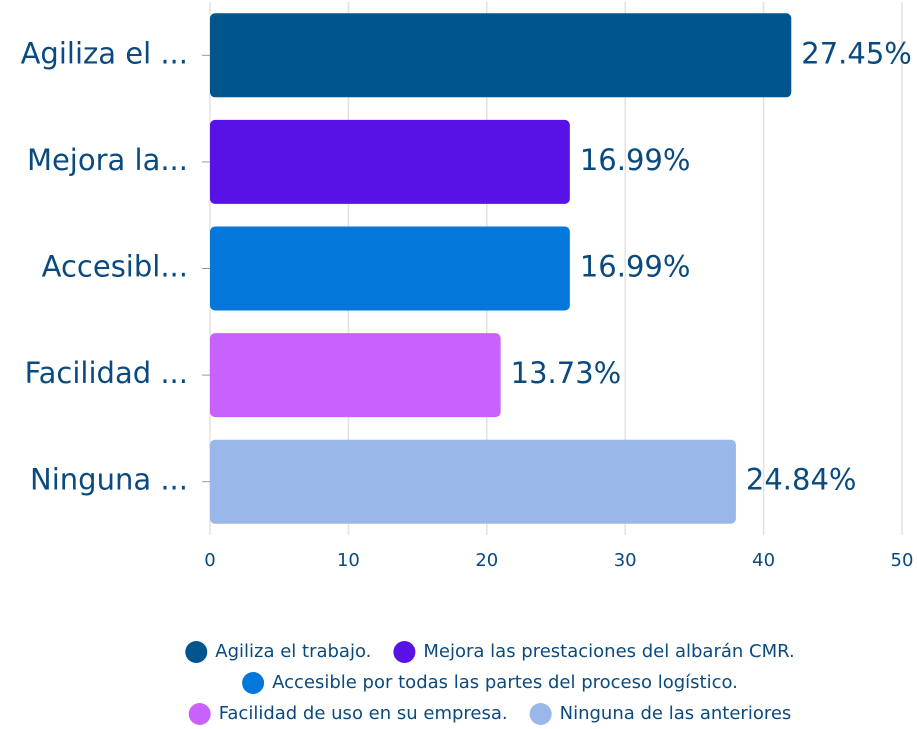  I want to click on x-tick-label: 30, so click(625, 560).